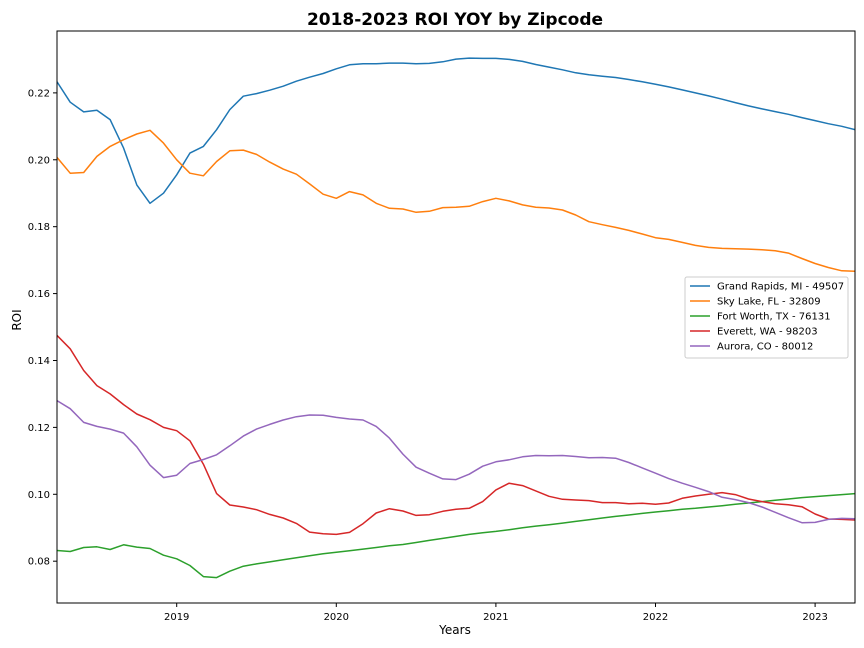 The image size is (864, 648). Describe the element at coordinates (39, 428) in the screenshot. I see `y-tick-label: 0.12` at that location.